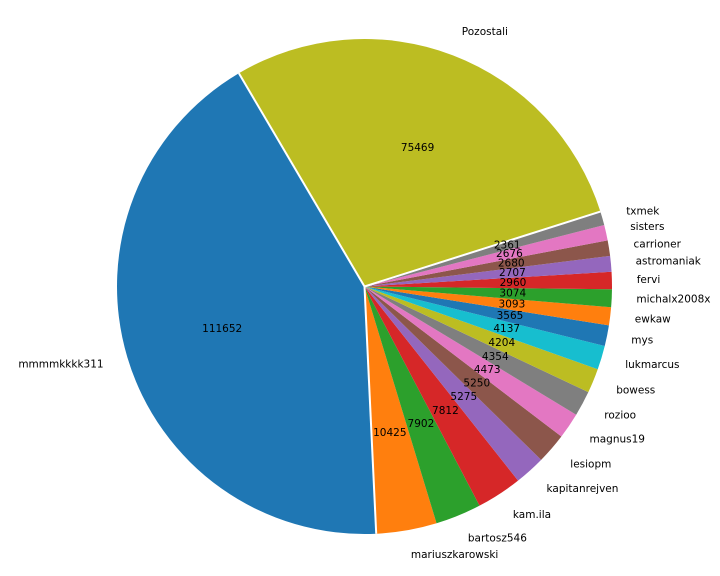  I want to click on pie-slice-bowess, so click(481, 339).